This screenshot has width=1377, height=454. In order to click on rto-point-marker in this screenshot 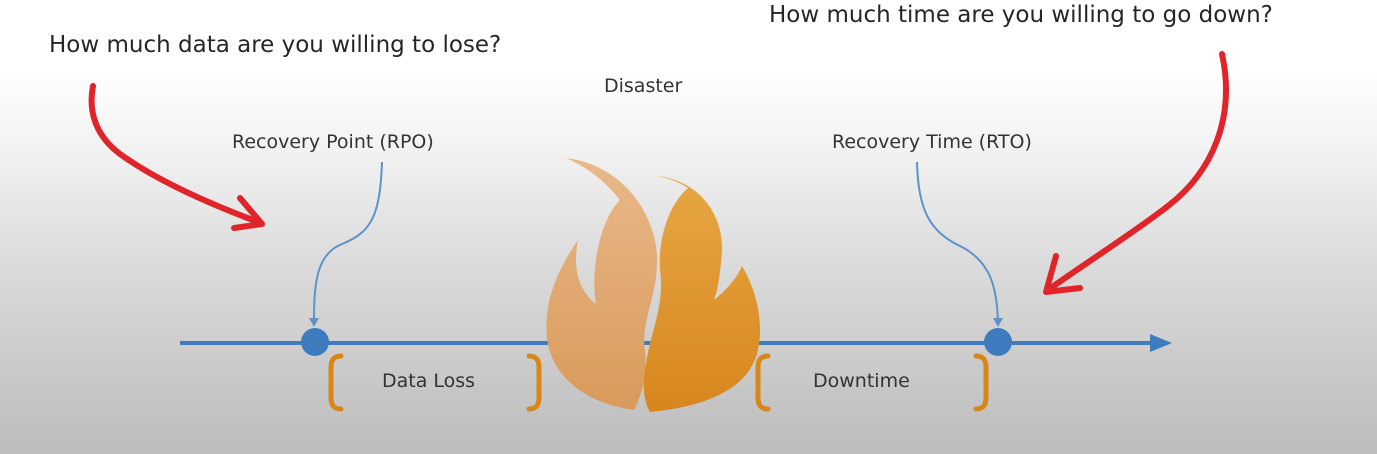, I will do `click(998, 342)`.